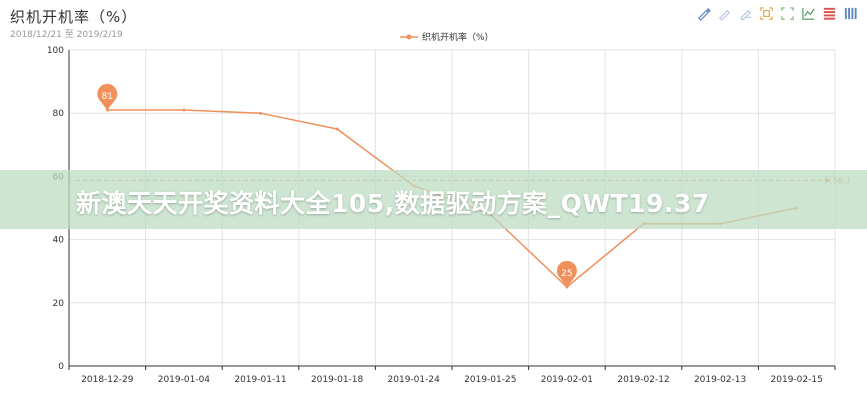  I want to click on y-tick-label: 100, so click(55, 51).